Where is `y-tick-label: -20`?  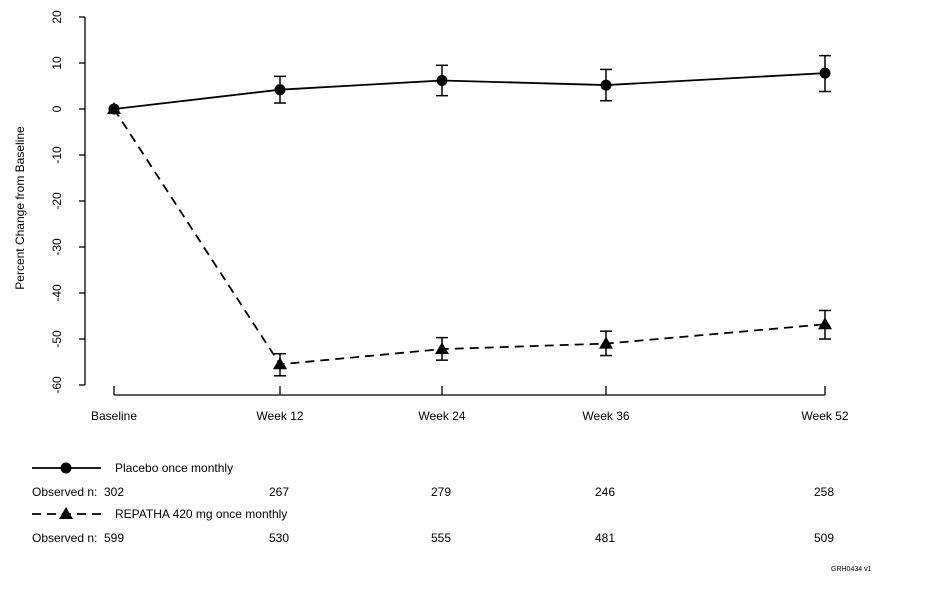 y-tick-label: -20 is located at coordinates (57, 201).